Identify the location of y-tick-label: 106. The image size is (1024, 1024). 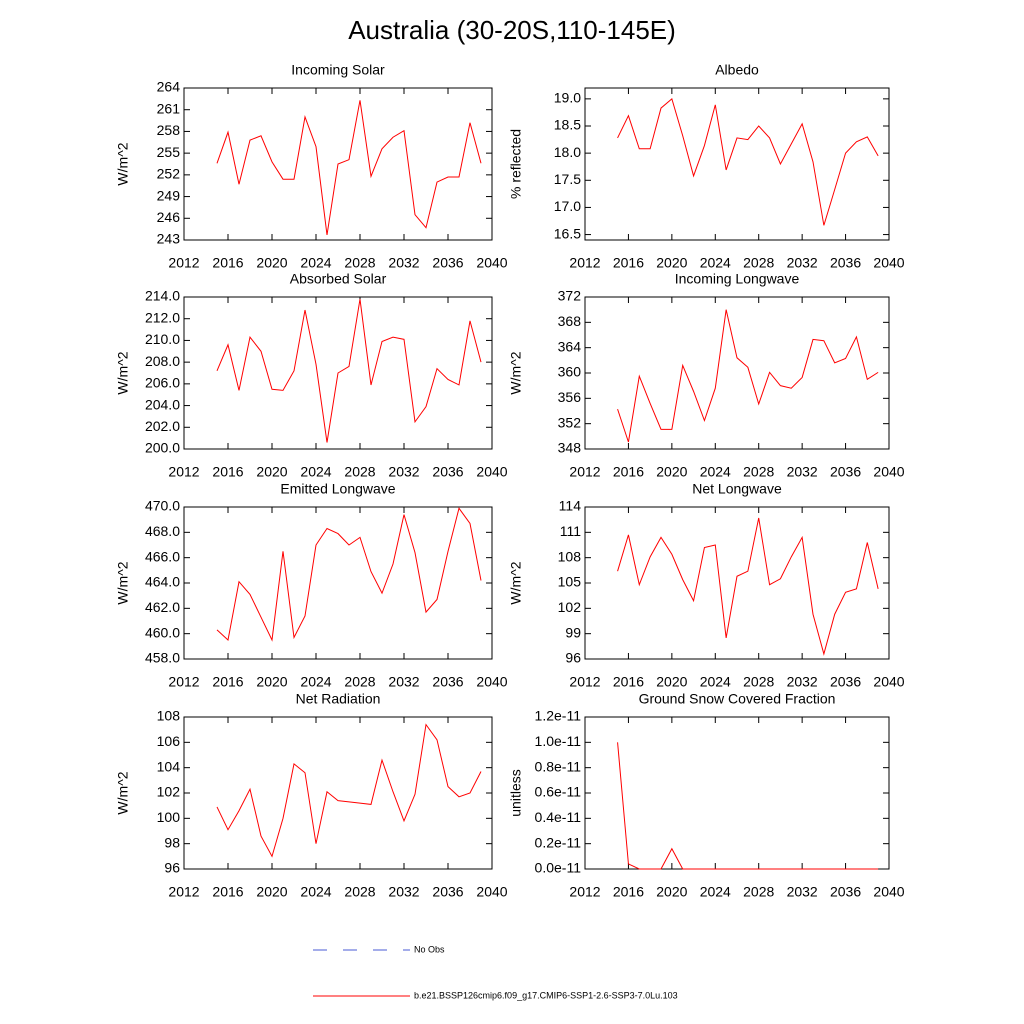
(169, 741).